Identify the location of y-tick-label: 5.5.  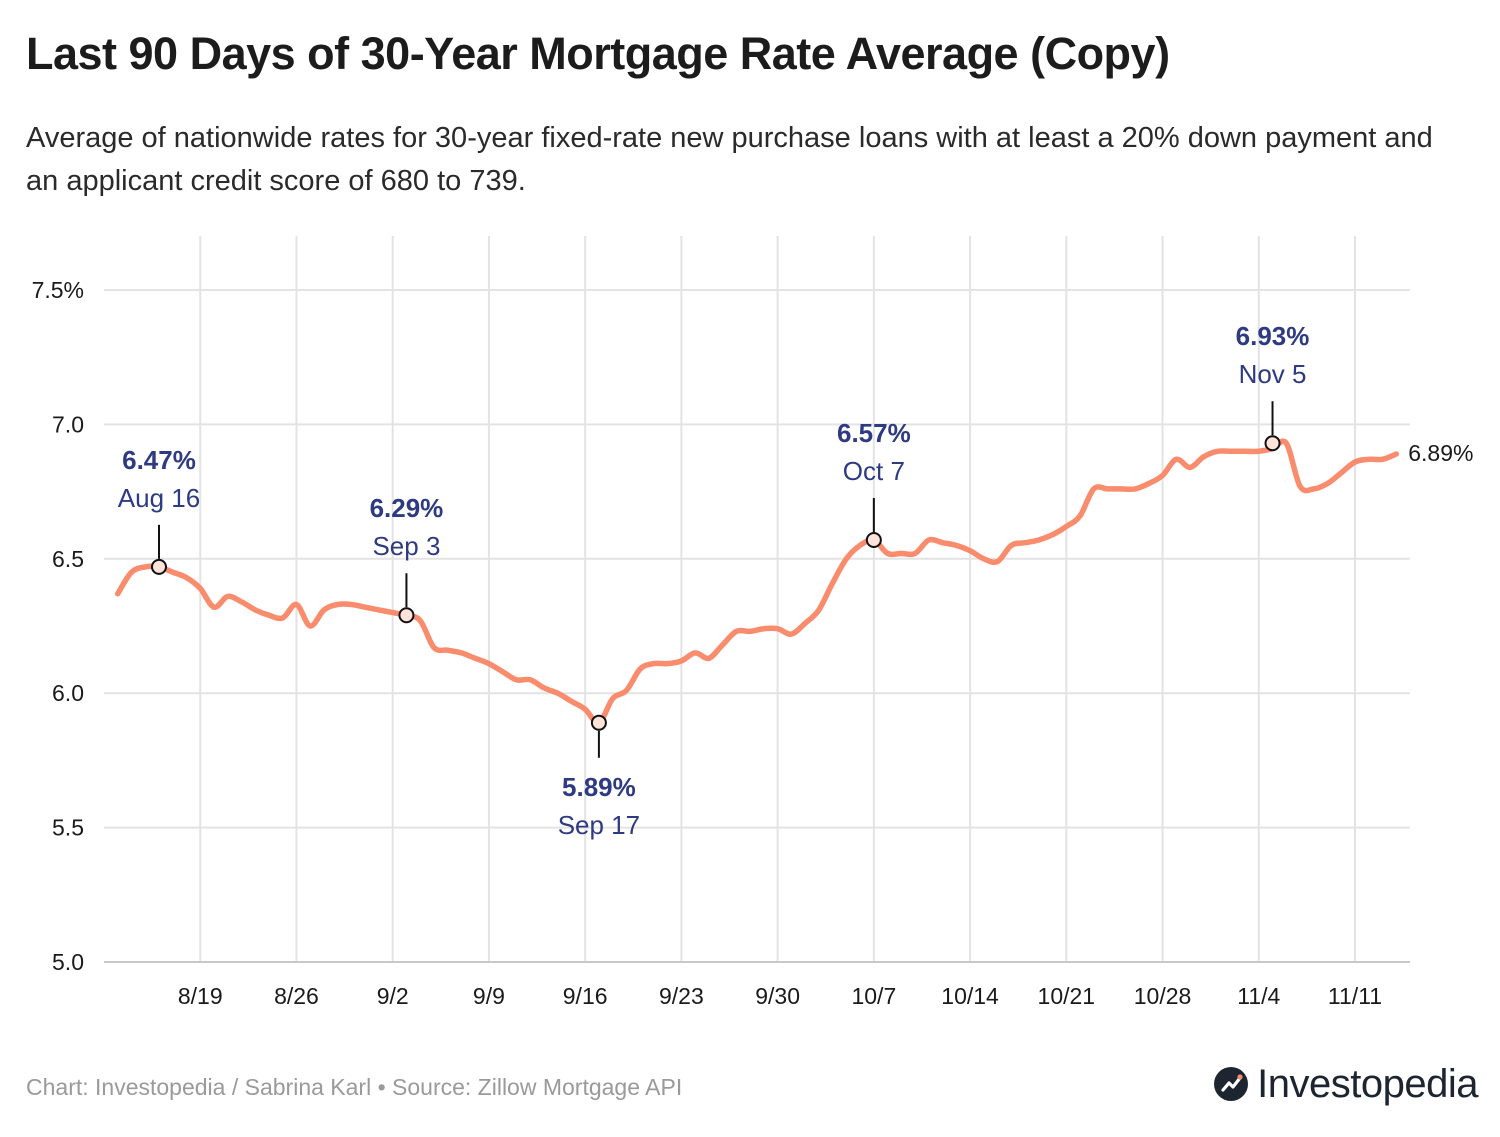
(68, 828).